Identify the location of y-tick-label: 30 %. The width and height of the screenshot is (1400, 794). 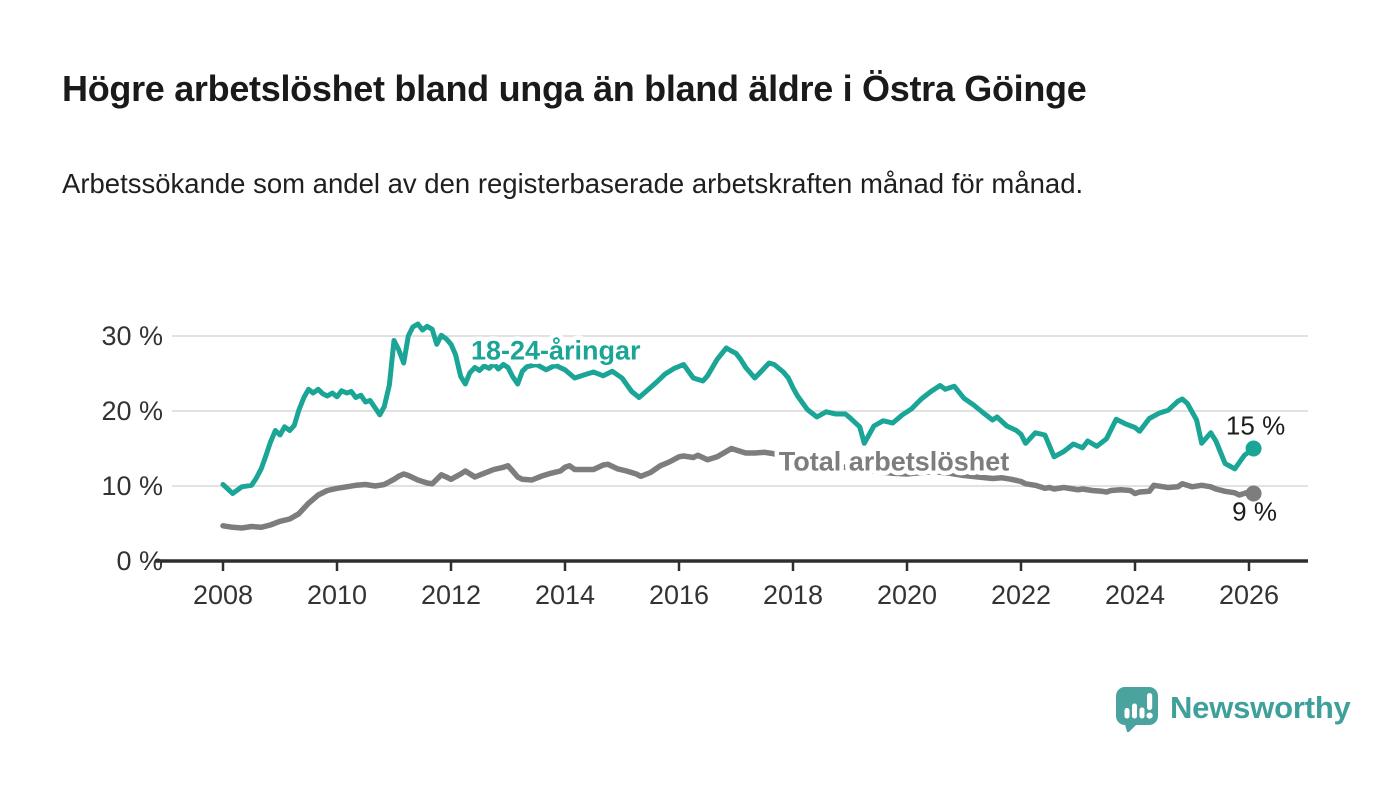
(132, 336).